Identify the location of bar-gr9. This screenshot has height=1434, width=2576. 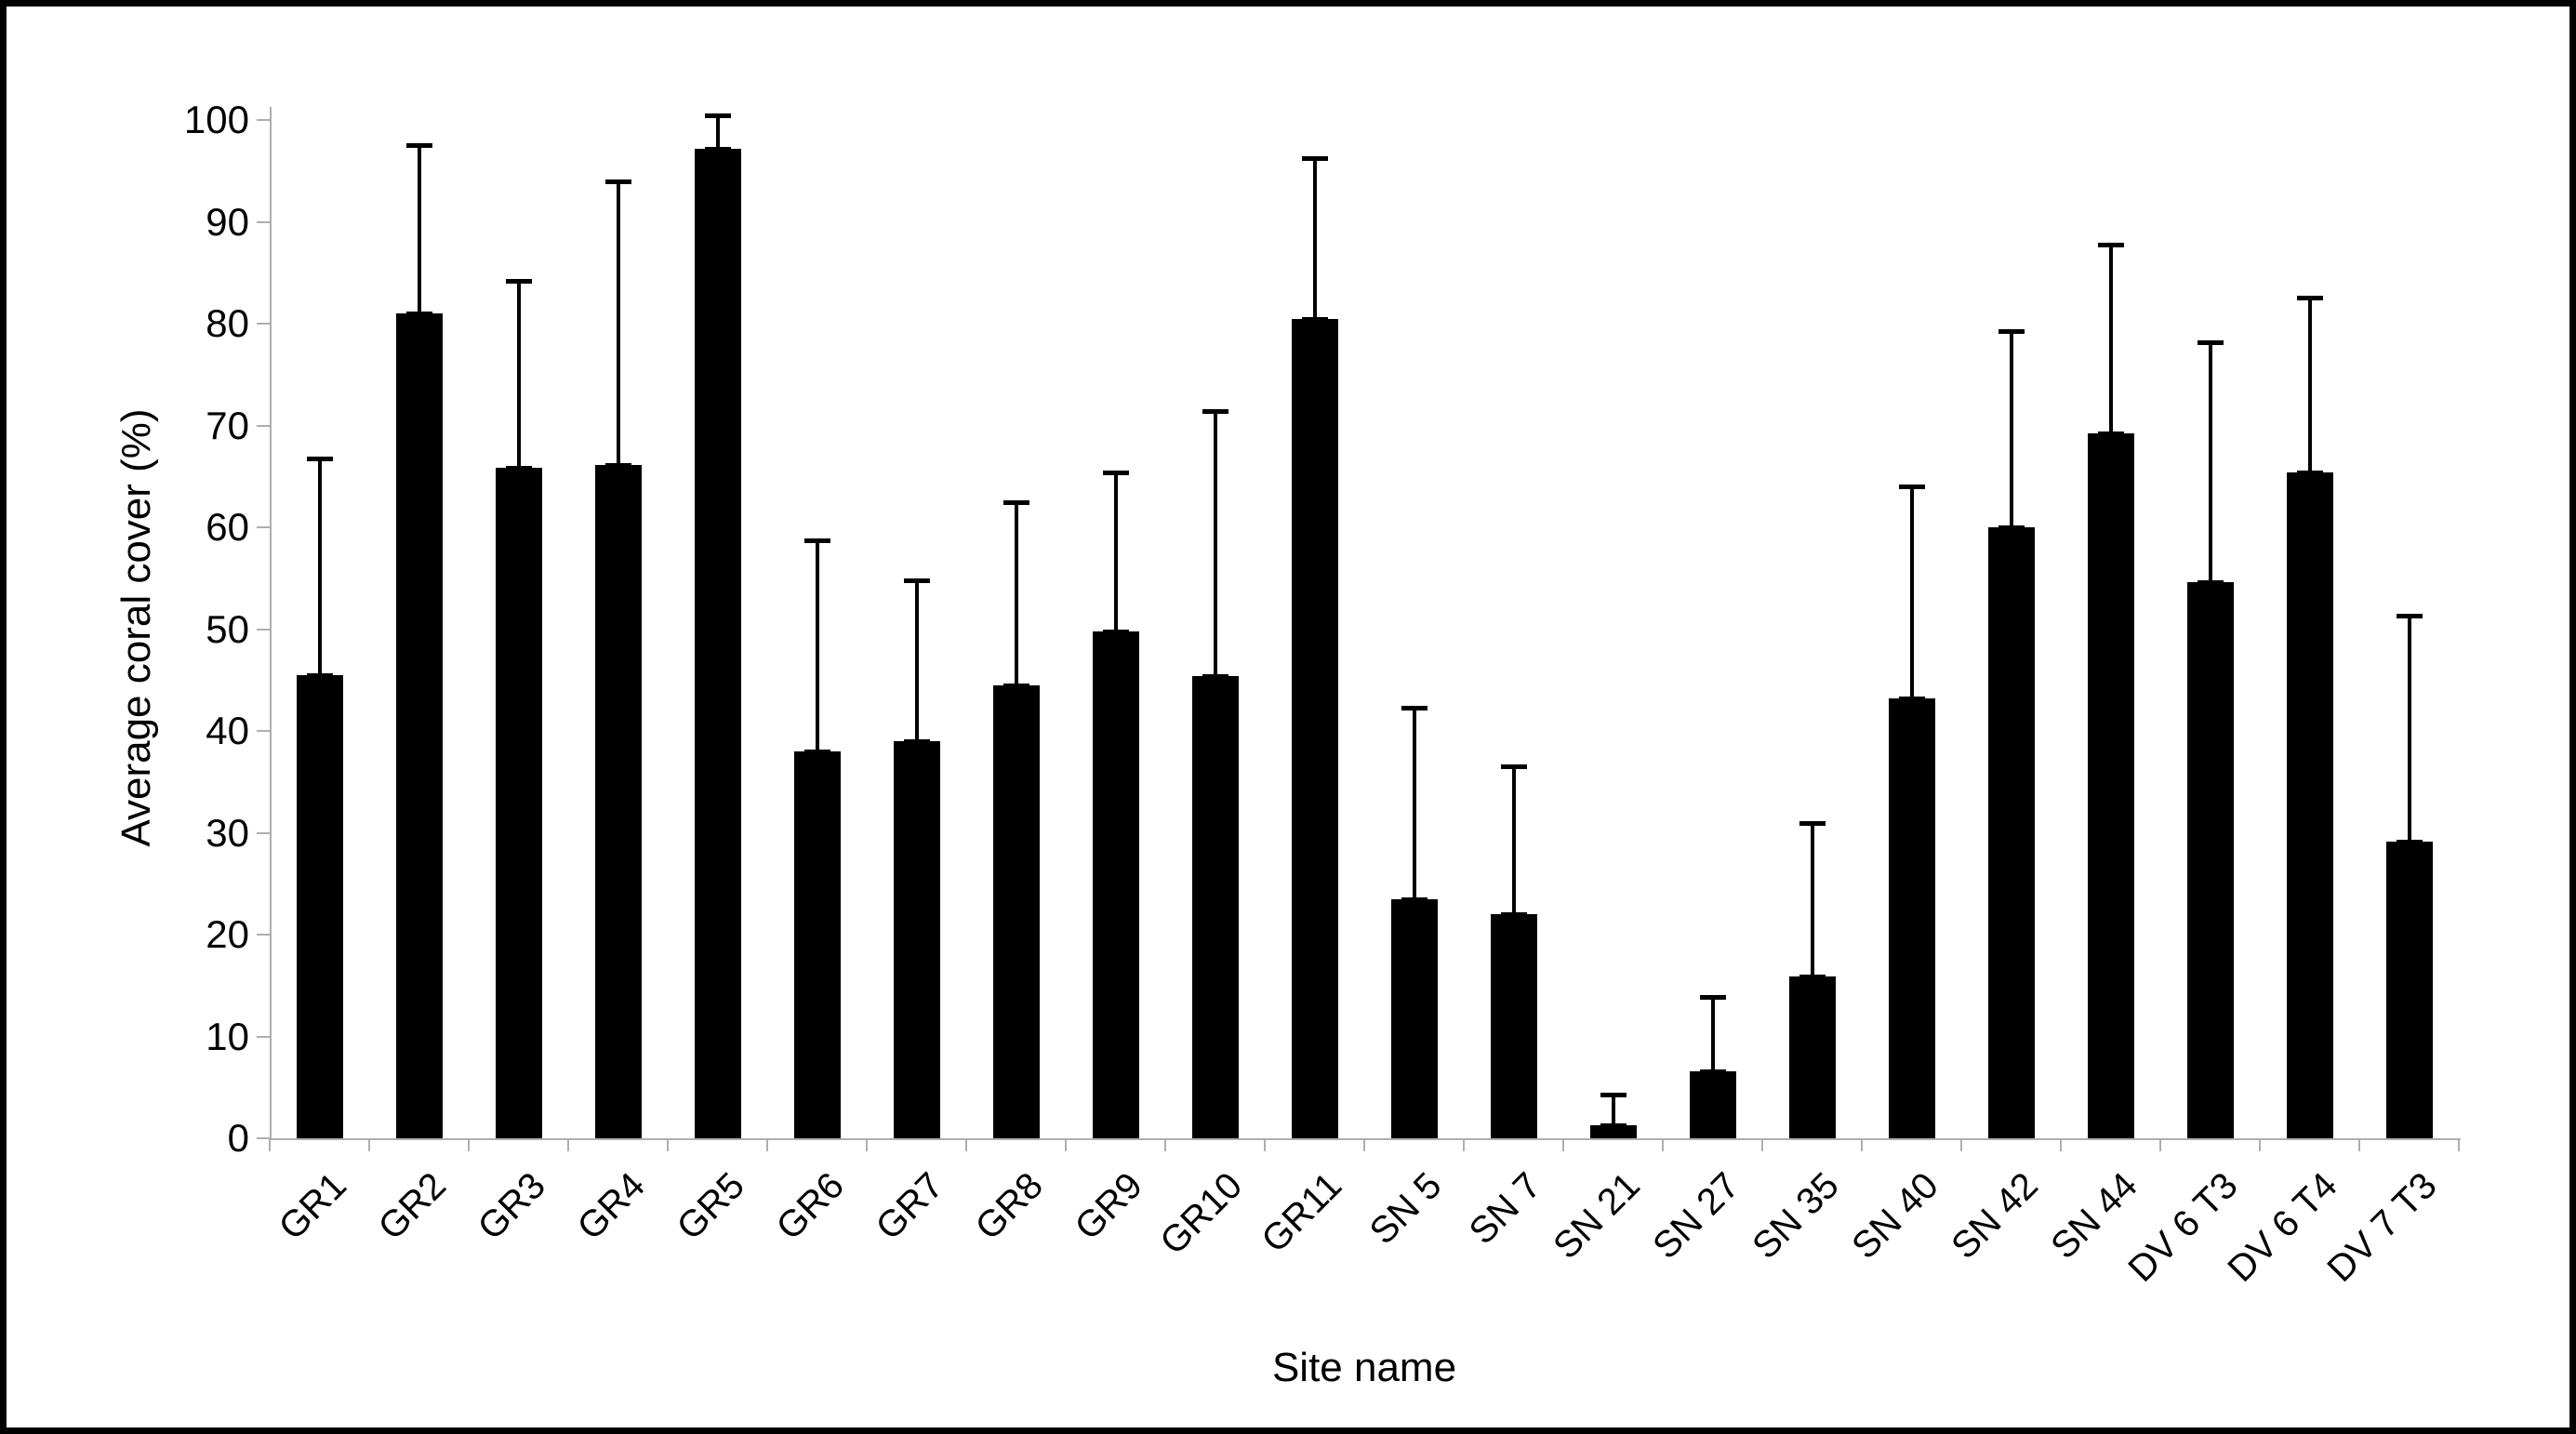
(1115, 885).